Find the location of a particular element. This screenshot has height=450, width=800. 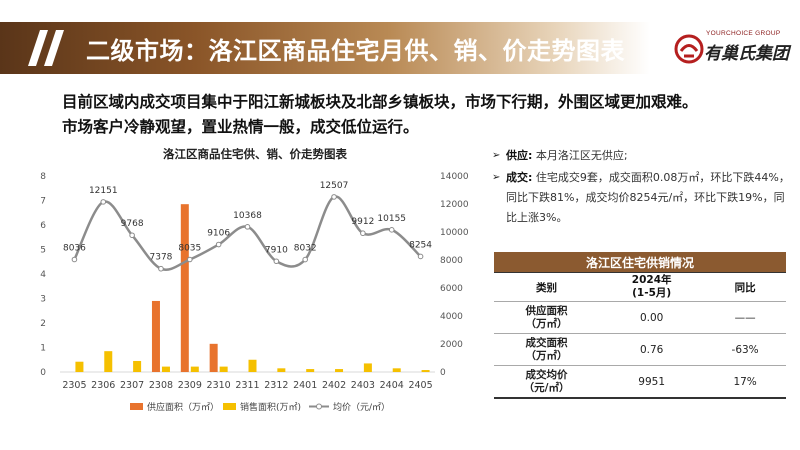

legend-sales-label: 销售面积(万㎡) is located at coordinates (270, 407).